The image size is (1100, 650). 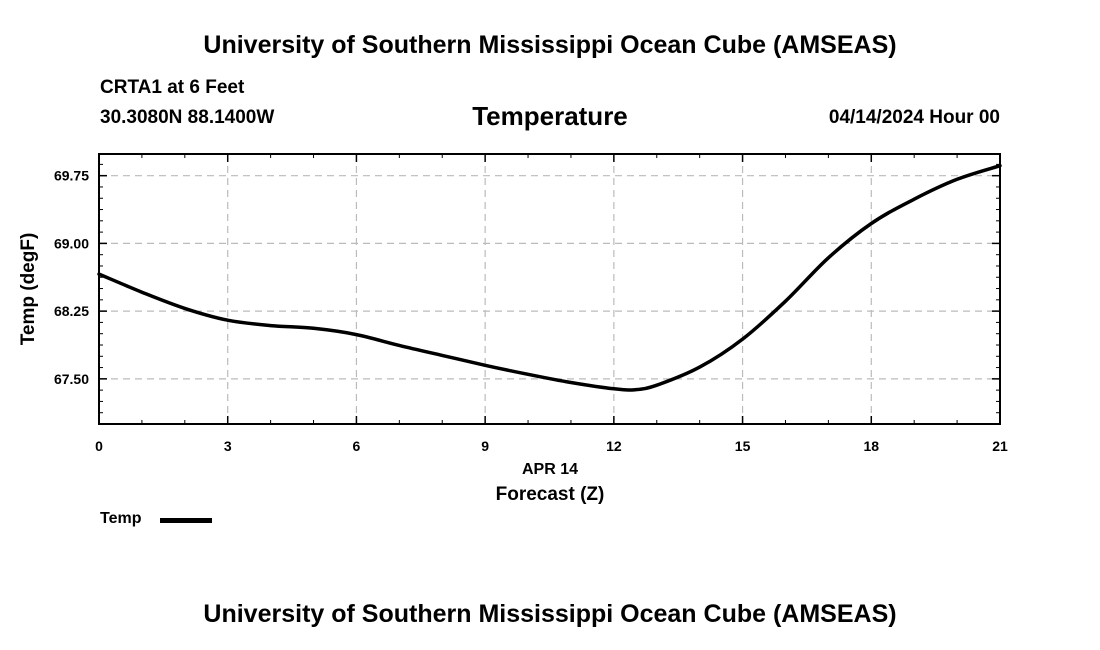 I want to click on x-tick-label: 6, so click(x=357, y=446).